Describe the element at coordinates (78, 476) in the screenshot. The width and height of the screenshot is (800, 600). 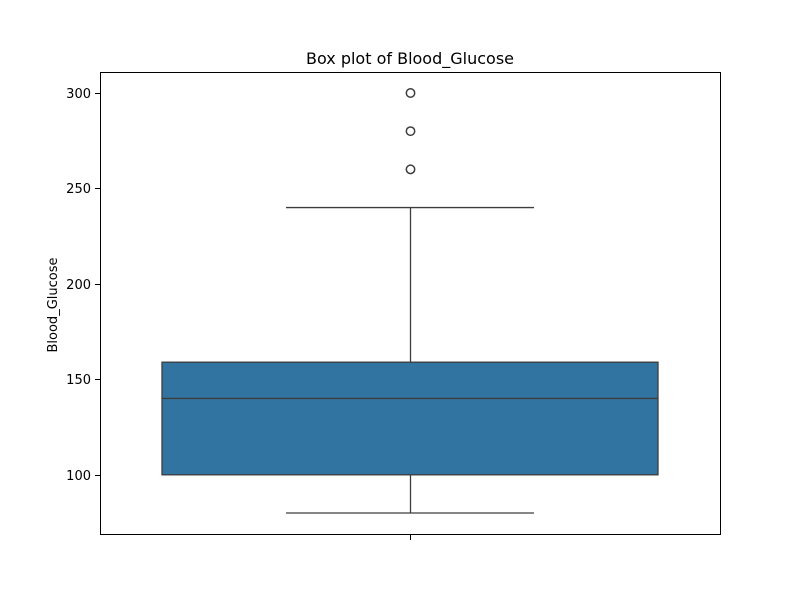
I see `y-tick-label: 100` at that location.